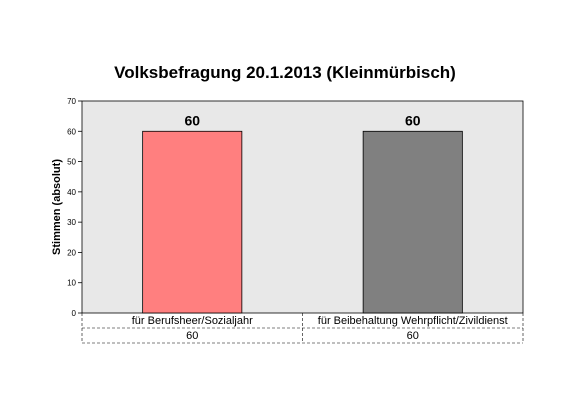  Describe the element at coordinates (74, 313) in the screenshot. I see `y-tick-label: 0` at that location.